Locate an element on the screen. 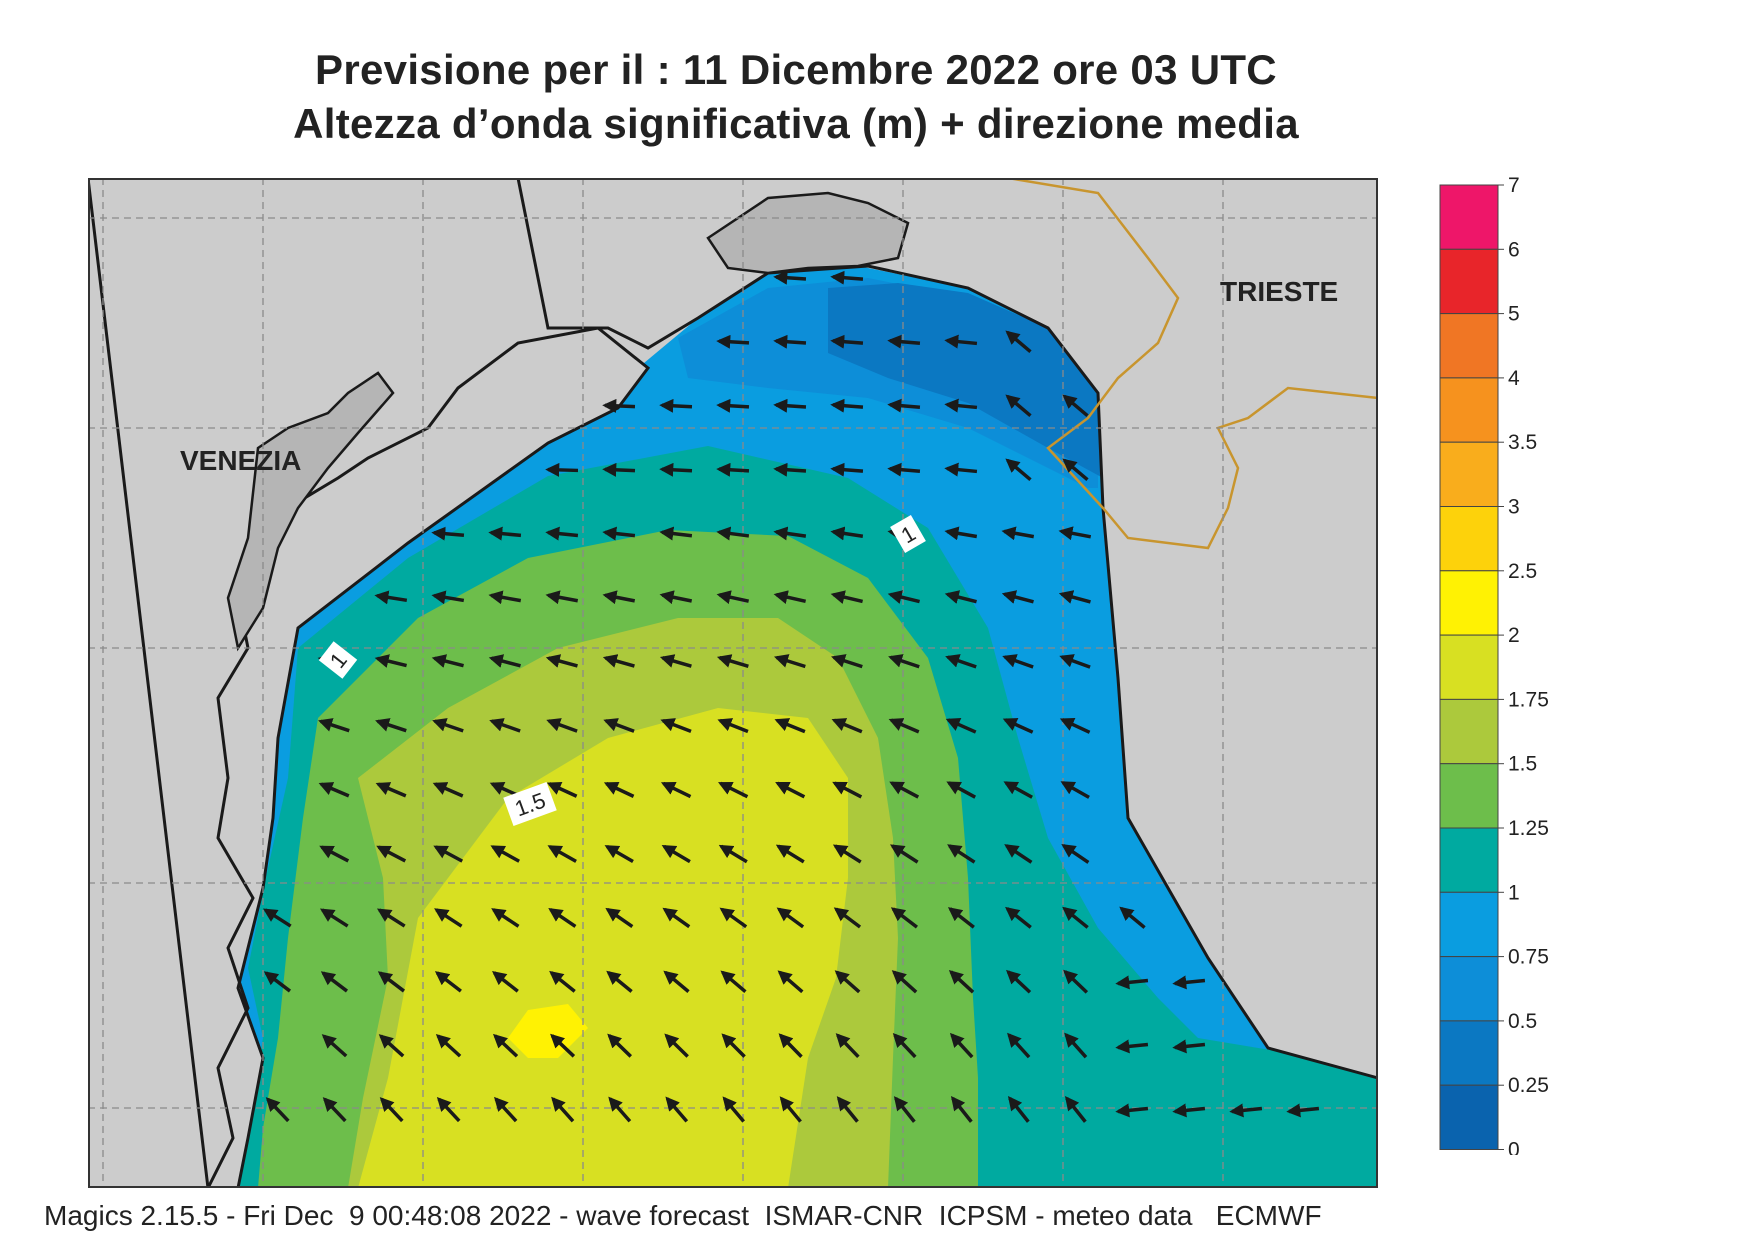  colour-scale-tick-label: 2.5 is located at coordinates (1522, 571).